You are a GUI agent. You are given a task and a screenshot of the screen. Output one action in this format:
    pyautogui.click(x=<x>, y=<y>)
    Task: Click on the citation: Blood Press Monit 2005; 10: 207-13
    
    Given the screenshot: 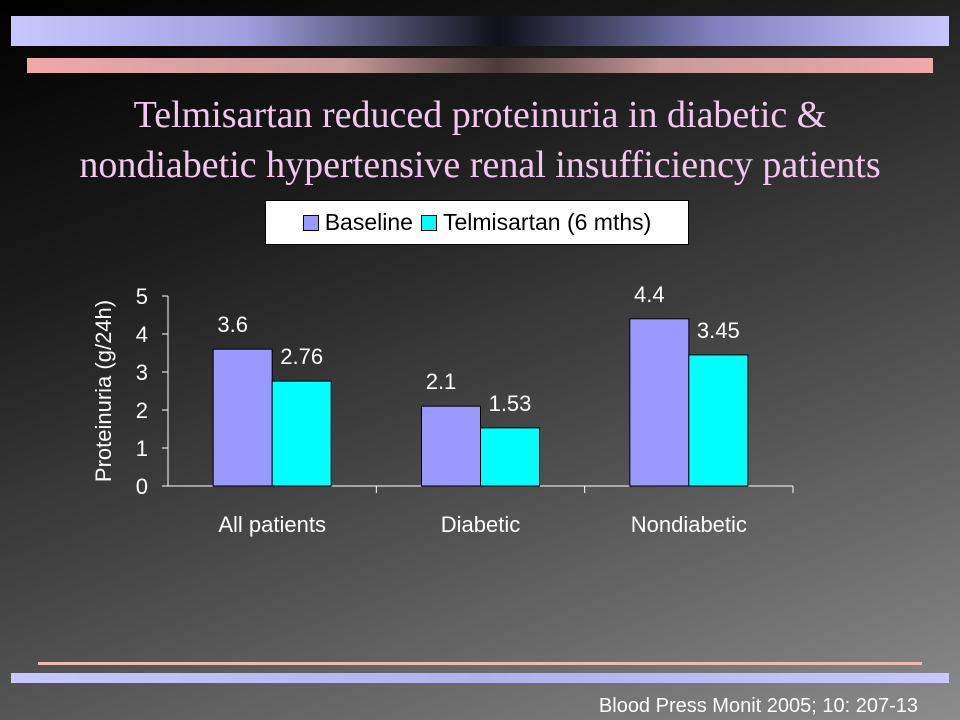 What is the action you would take?
    pyautogui.click(x=758, y=706)
    